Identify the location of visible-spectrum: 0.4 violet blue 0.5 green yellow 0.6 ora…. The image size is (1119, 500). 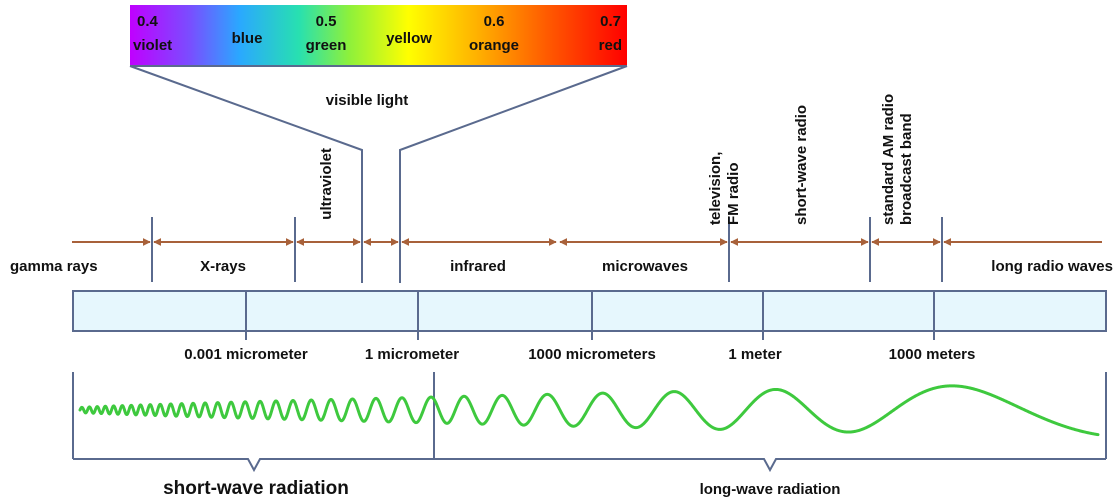
(378, 36).